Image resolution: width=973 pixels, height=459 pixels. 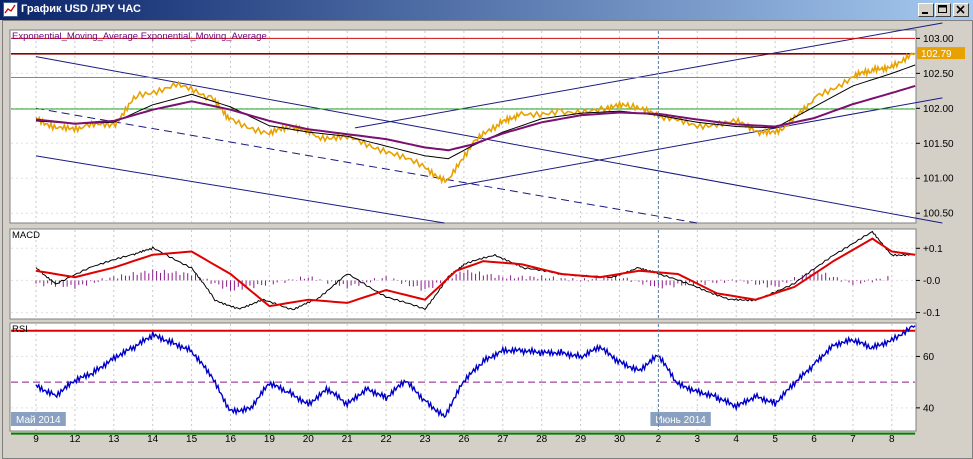 I want to click on y-tick-label: 102.50, so click(x=938, y=74).